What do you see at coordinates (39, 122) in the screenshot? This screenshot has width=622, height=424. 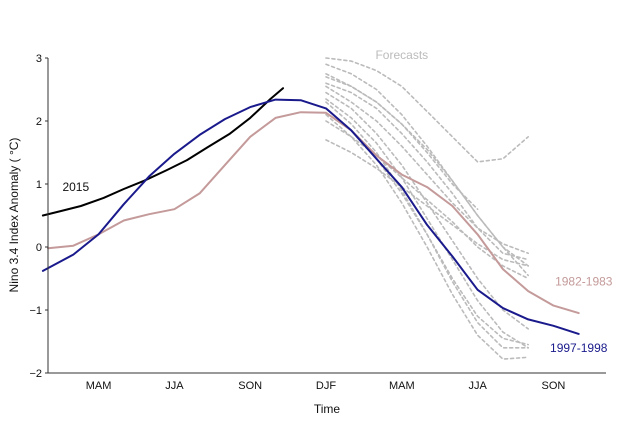 I see `y-tick-label: 2` at bounding box center [39, 122].